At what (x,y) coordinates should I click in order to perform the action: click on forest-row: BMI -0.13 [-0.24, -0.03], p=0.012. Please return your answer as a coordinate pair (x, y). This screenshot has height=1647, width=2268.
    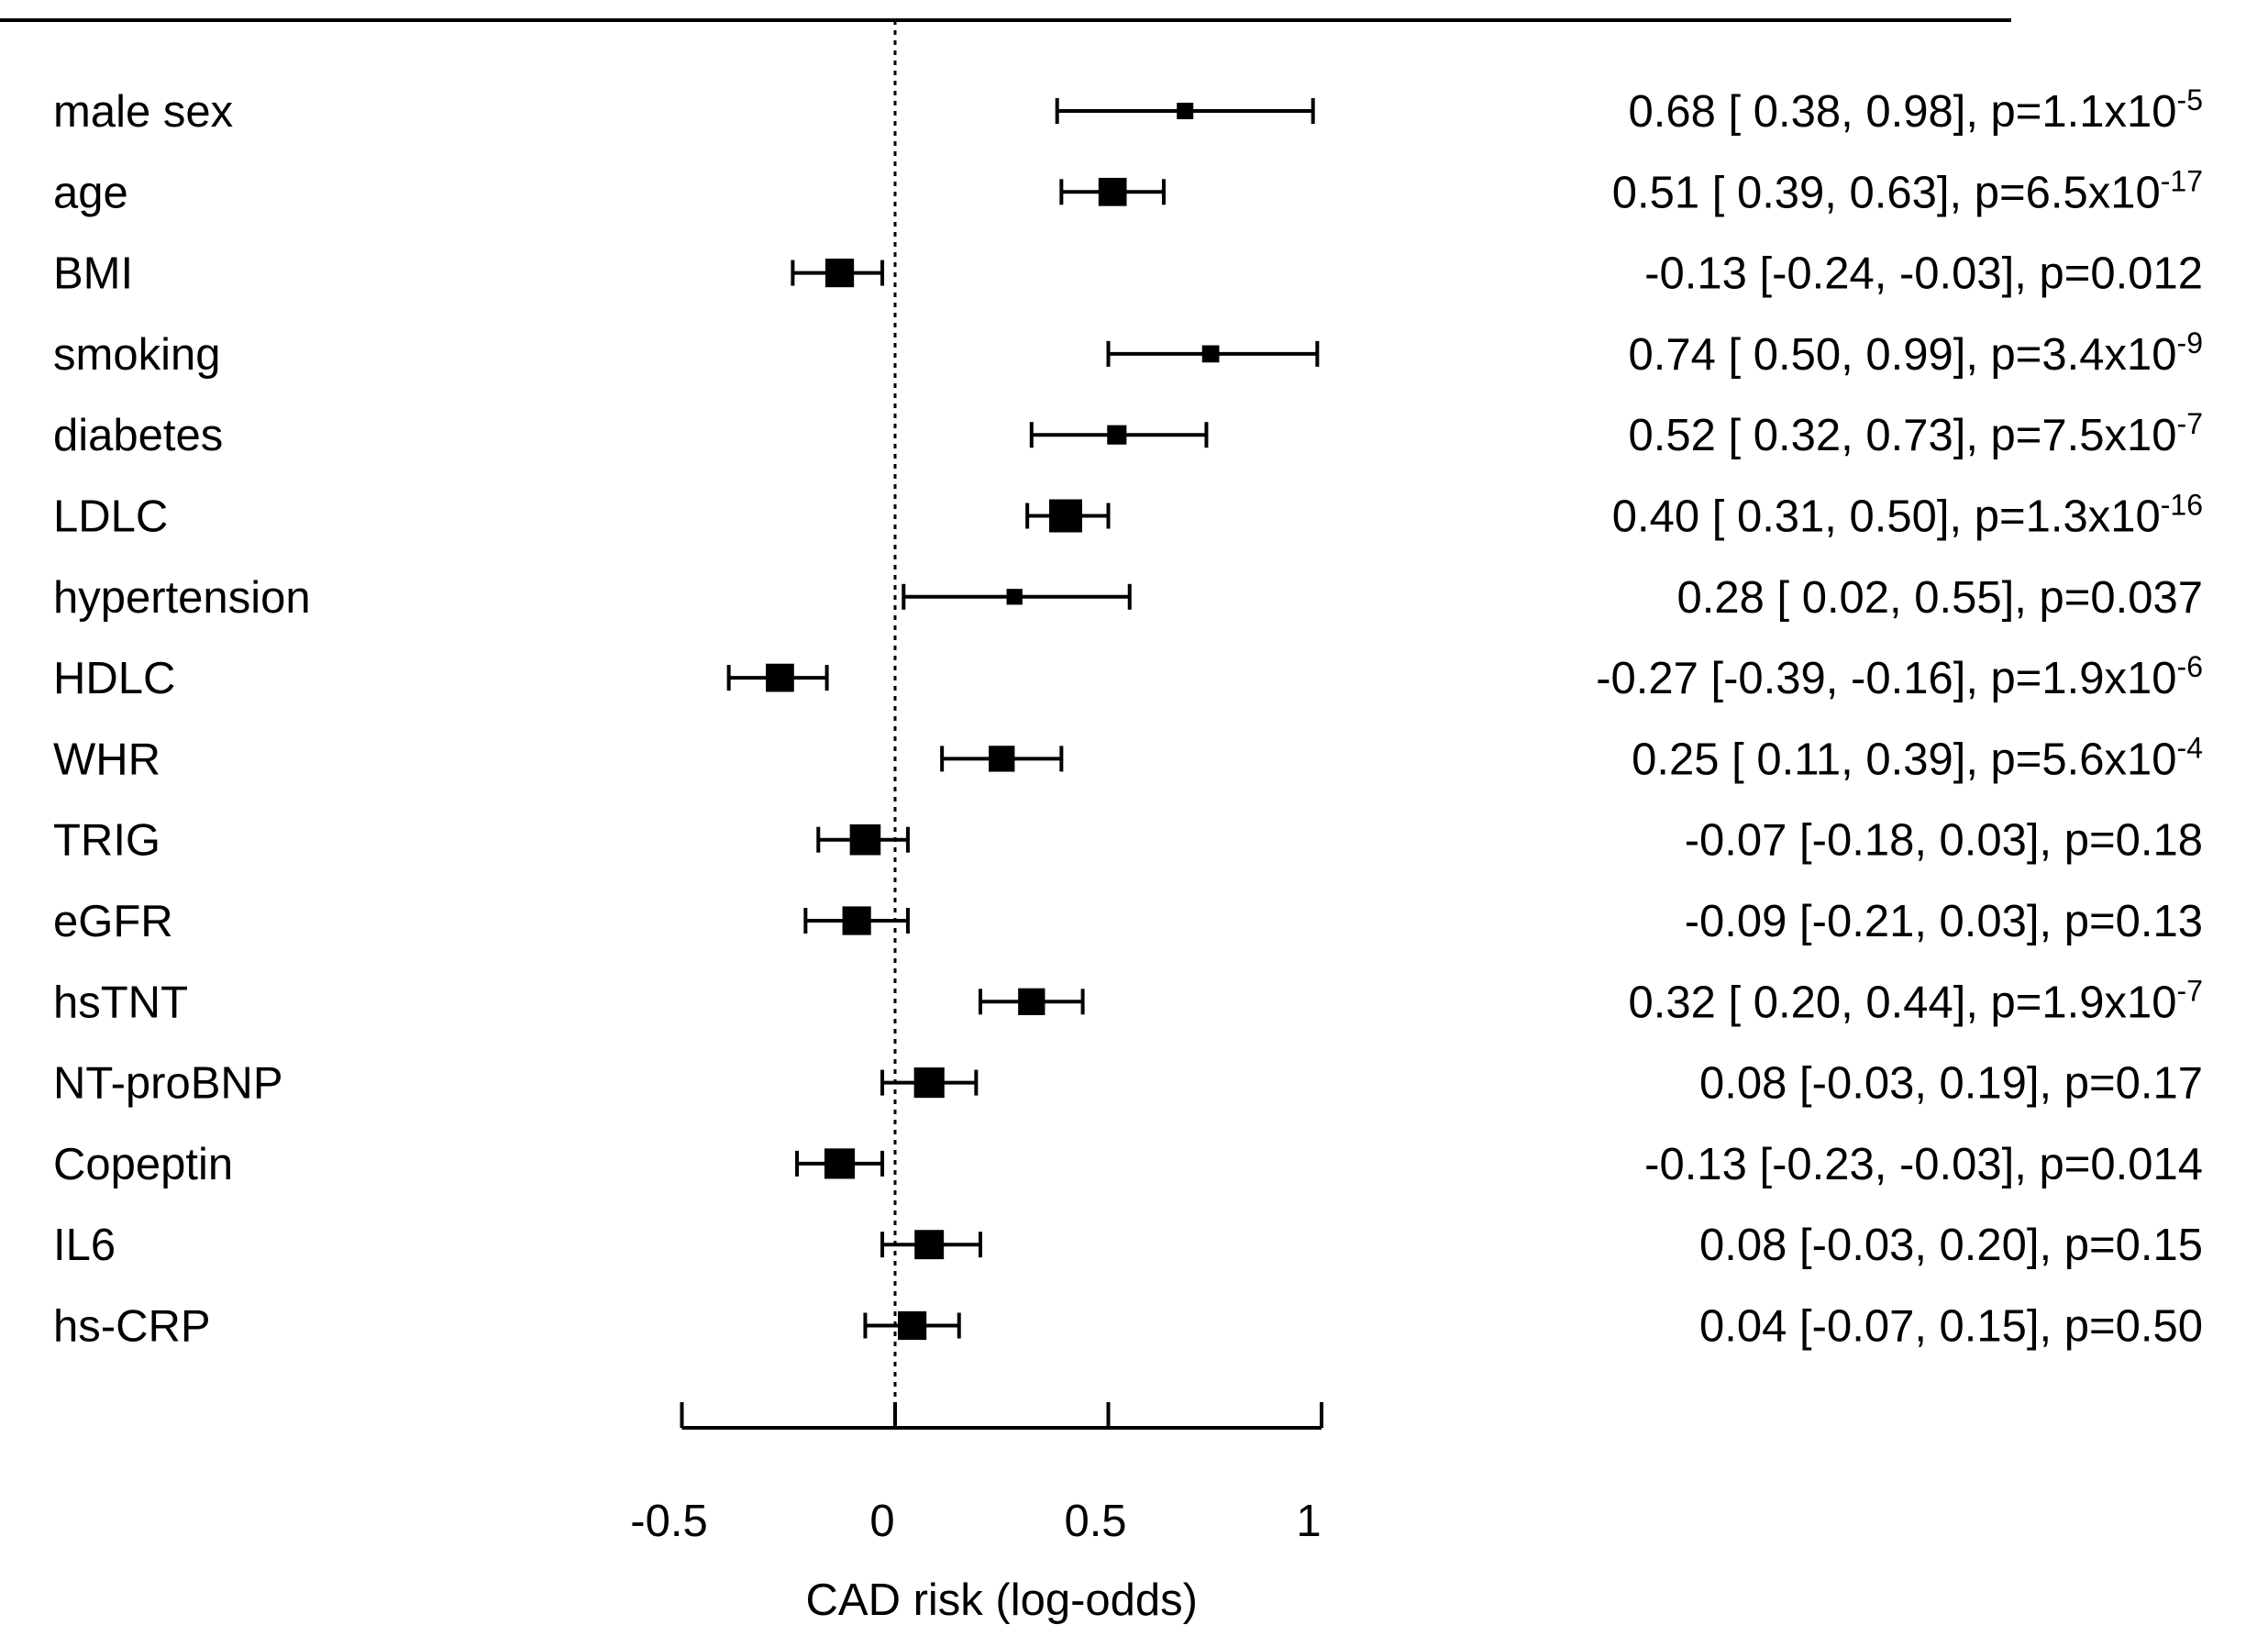
    Looking at the image, I should click on (1128, 274).